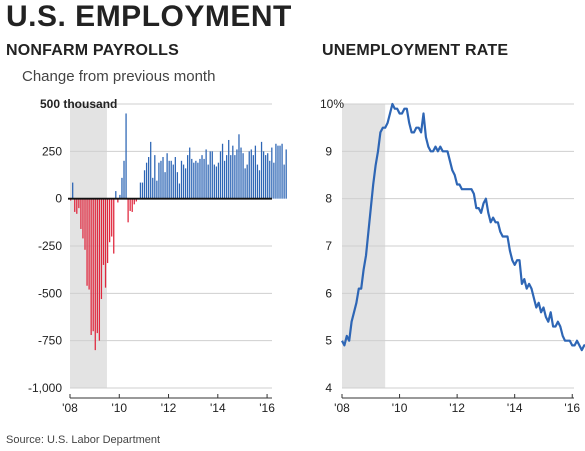 The image size is (585, 451). What do you see at coordinates (52, 151) in the screenshot?
I see `payrolls-y-tick-label: 250` at bounding box center [52, 151].